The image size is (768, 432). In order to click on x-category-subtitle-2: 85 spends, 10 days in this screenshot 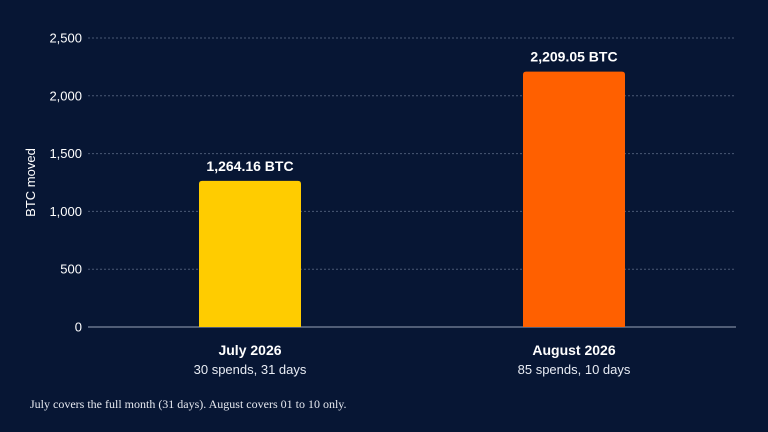, I will do `click(574, 369)`.